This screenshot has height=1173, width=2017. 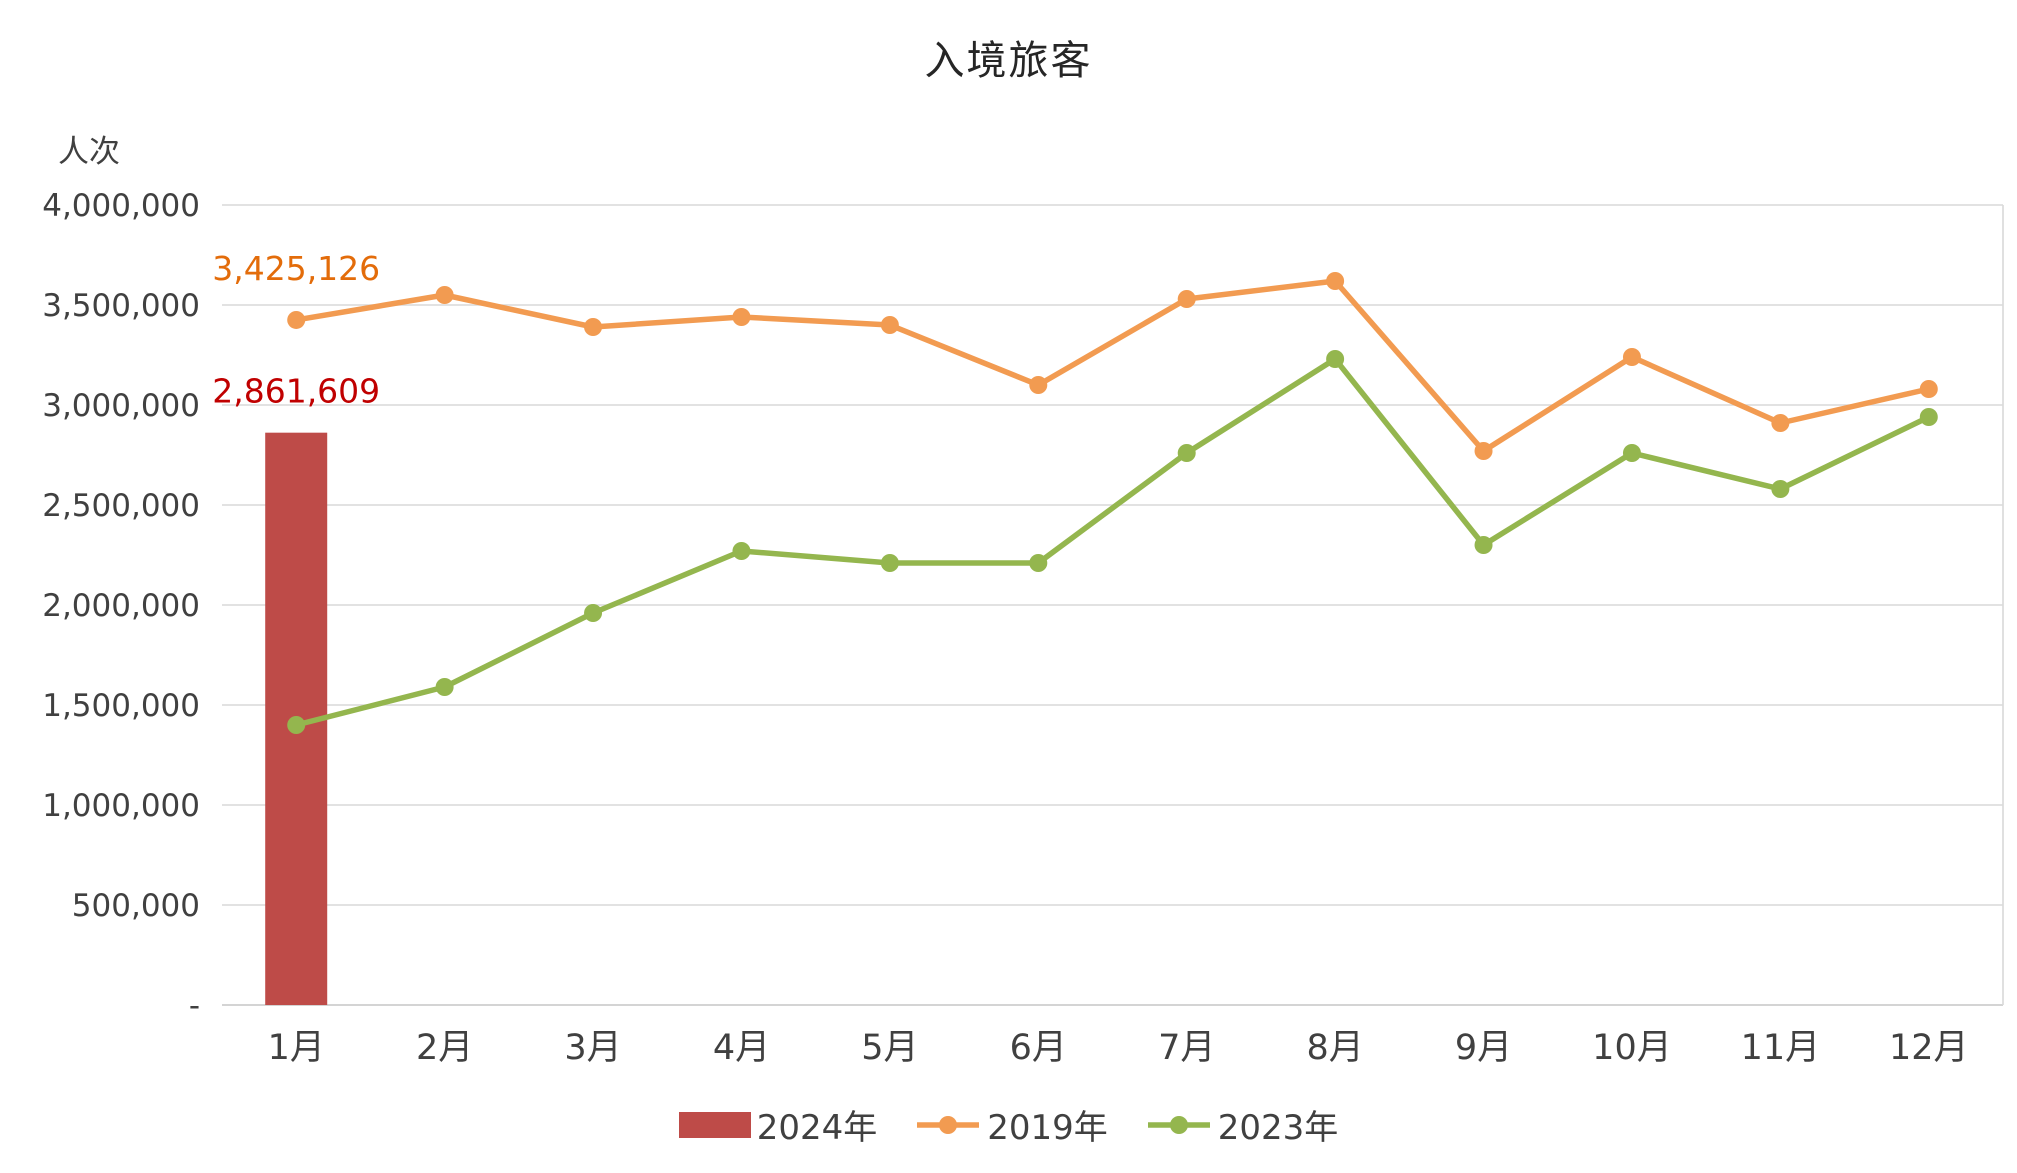 I want to click on x-tick-label: 7月, so click(x=1186, y=1048).